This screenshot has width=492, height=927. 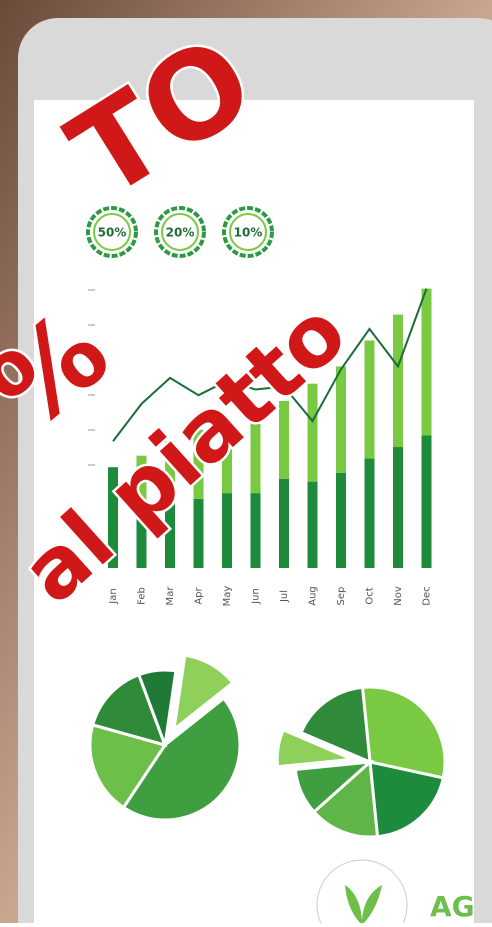 I want to click on x-tick-label: Jul, so click(x=284, y=596).